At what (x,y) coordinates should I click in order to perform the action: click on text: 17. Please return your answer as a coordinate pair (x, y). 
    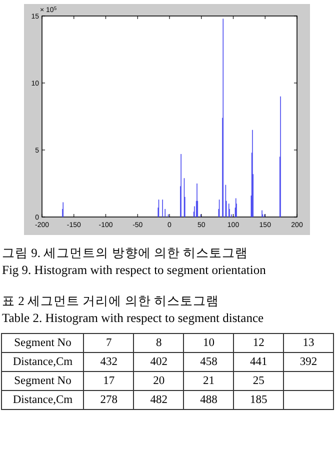
    Looking at the image, I should click on (109, 381).